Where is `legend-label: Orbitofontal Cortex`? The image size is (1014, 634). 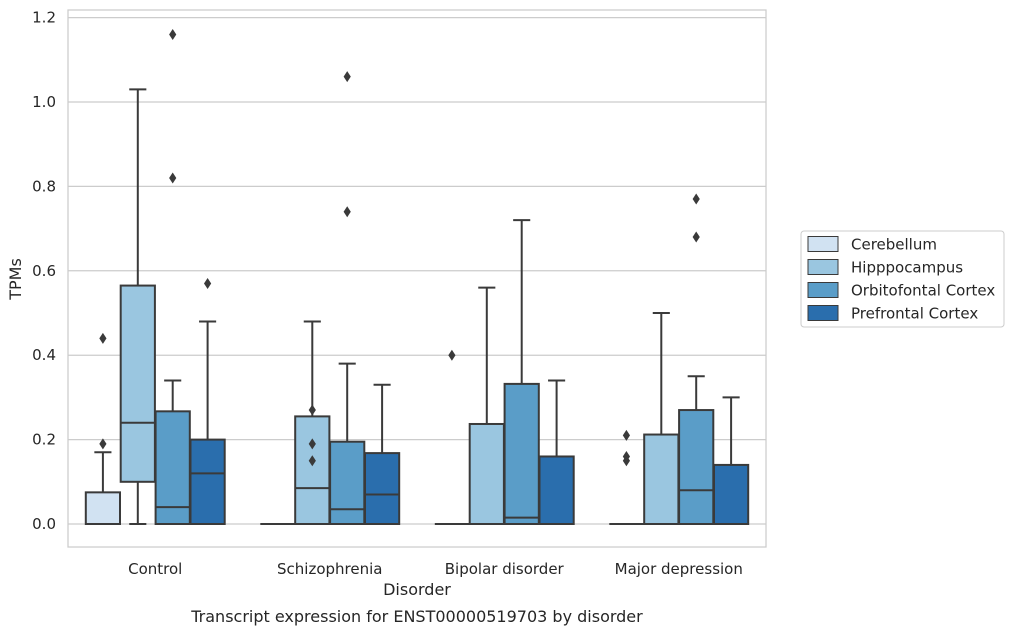
legend-label: Orbitofontal Cortex is located at coordinates (923, 291).